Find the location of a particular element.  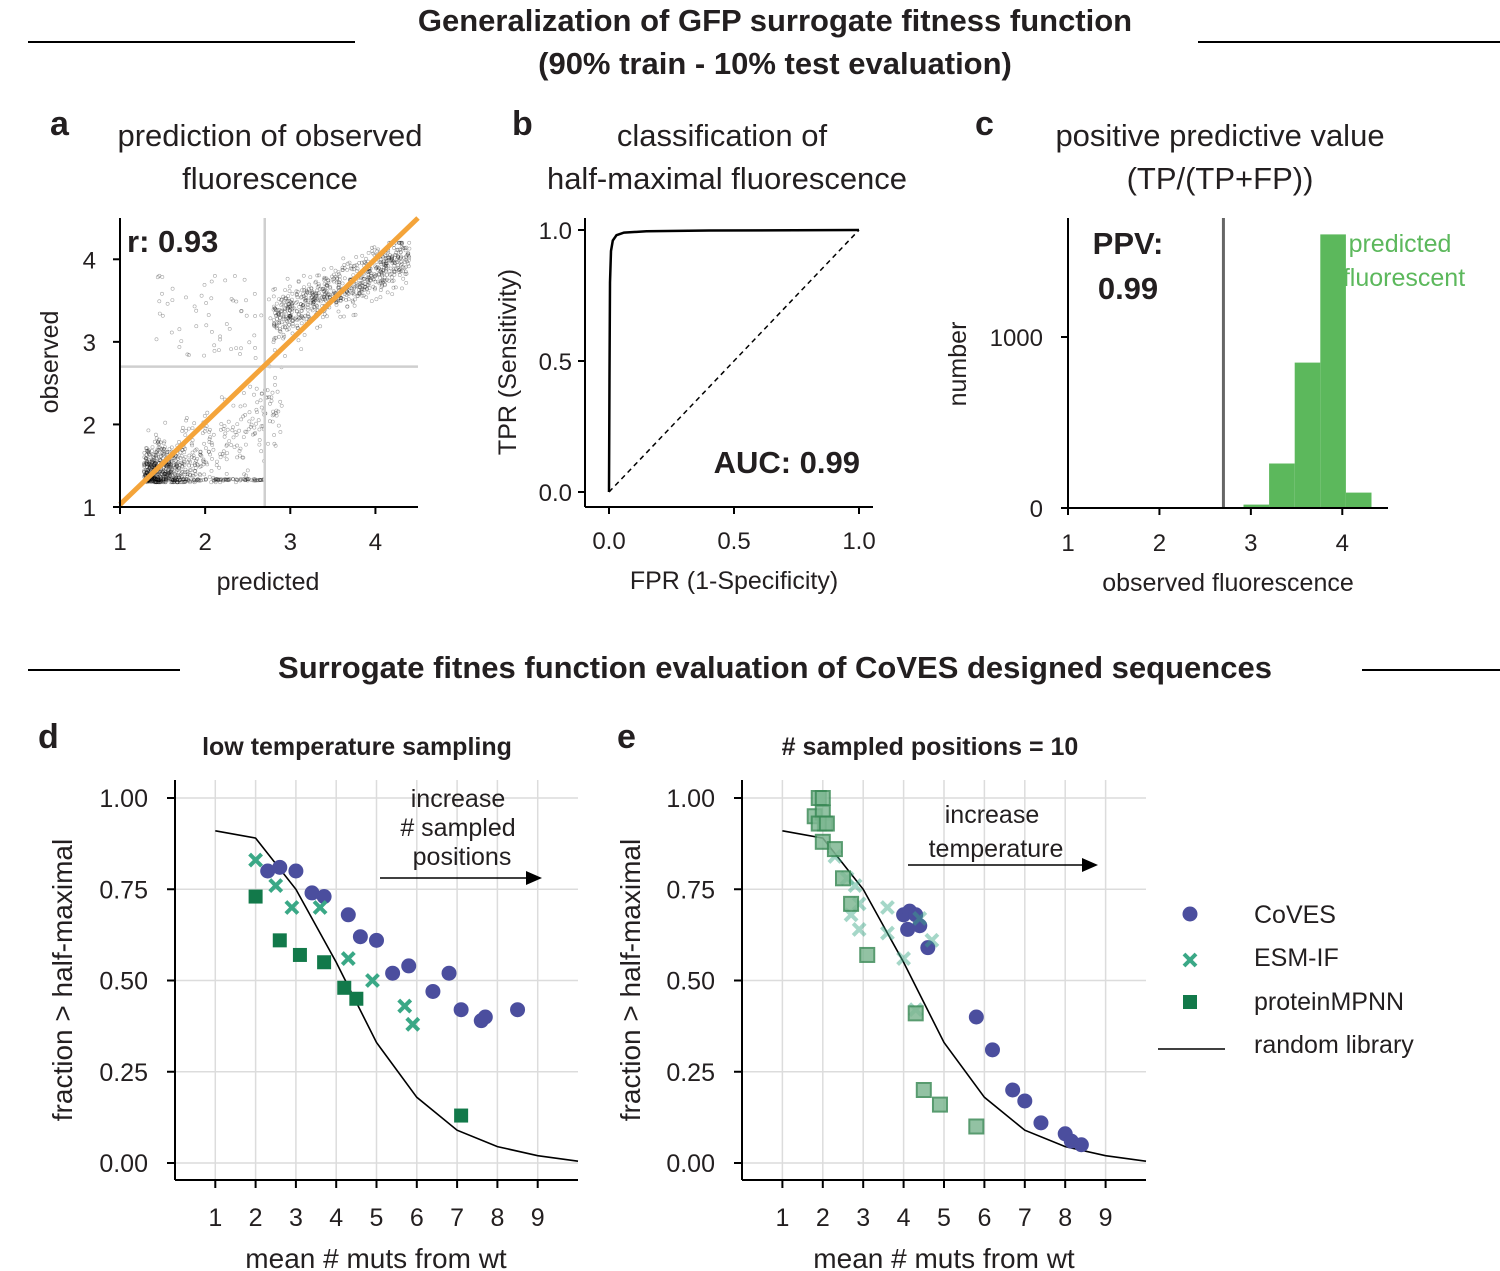

y-tick-label: 1 is located at coordinates (89, 508).